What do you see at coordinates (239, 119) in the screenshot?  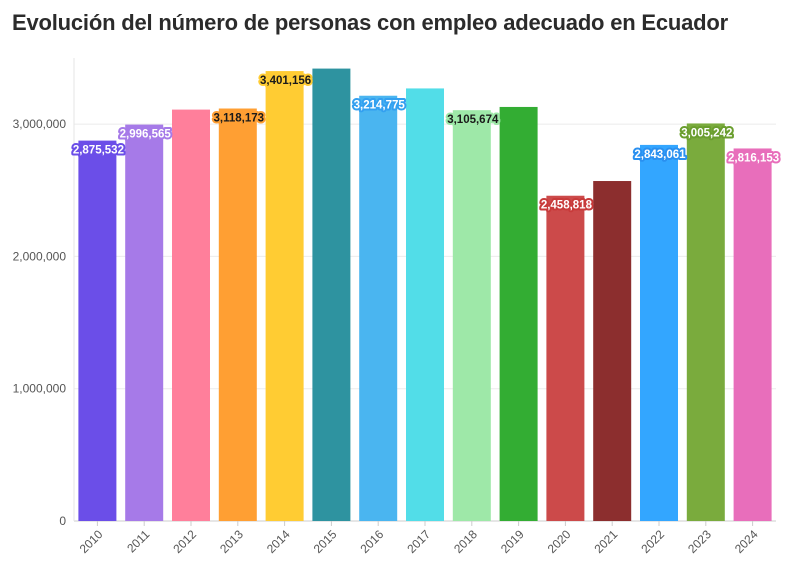 I see `data-label-2013: 3,118,173` at bounding box center [239, 119].